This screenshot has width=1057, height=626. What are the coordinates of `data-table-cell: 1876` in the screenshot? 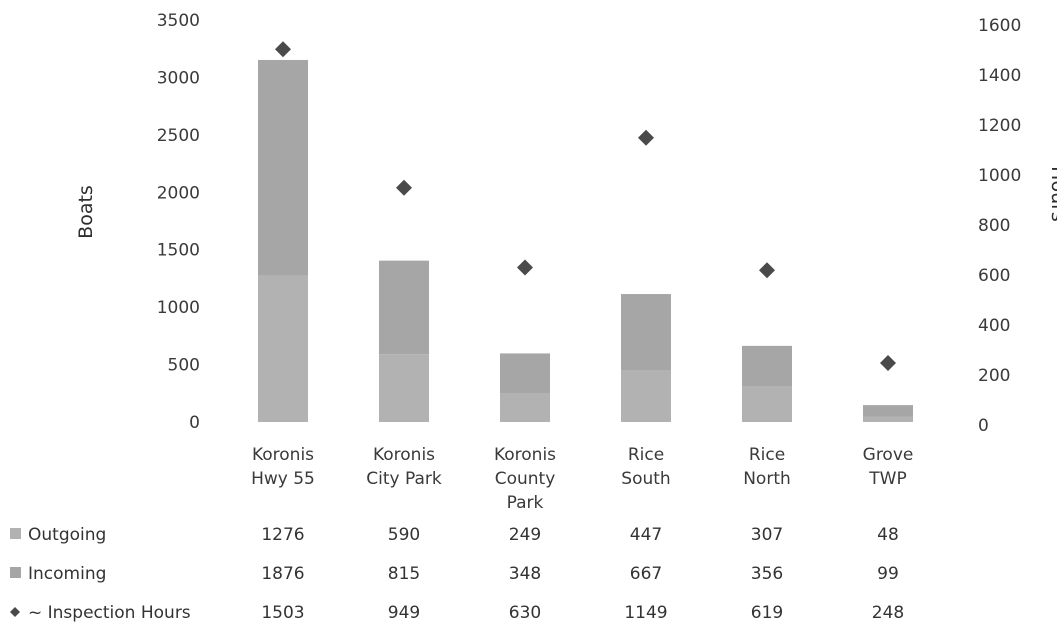 It's located at (282, 574).